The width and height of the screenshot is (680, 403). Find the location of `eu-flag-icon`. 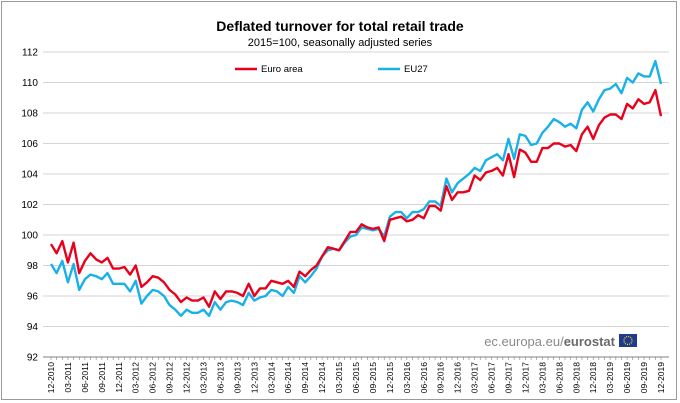

eu-flag-icon is located at coordinates (628, 340).